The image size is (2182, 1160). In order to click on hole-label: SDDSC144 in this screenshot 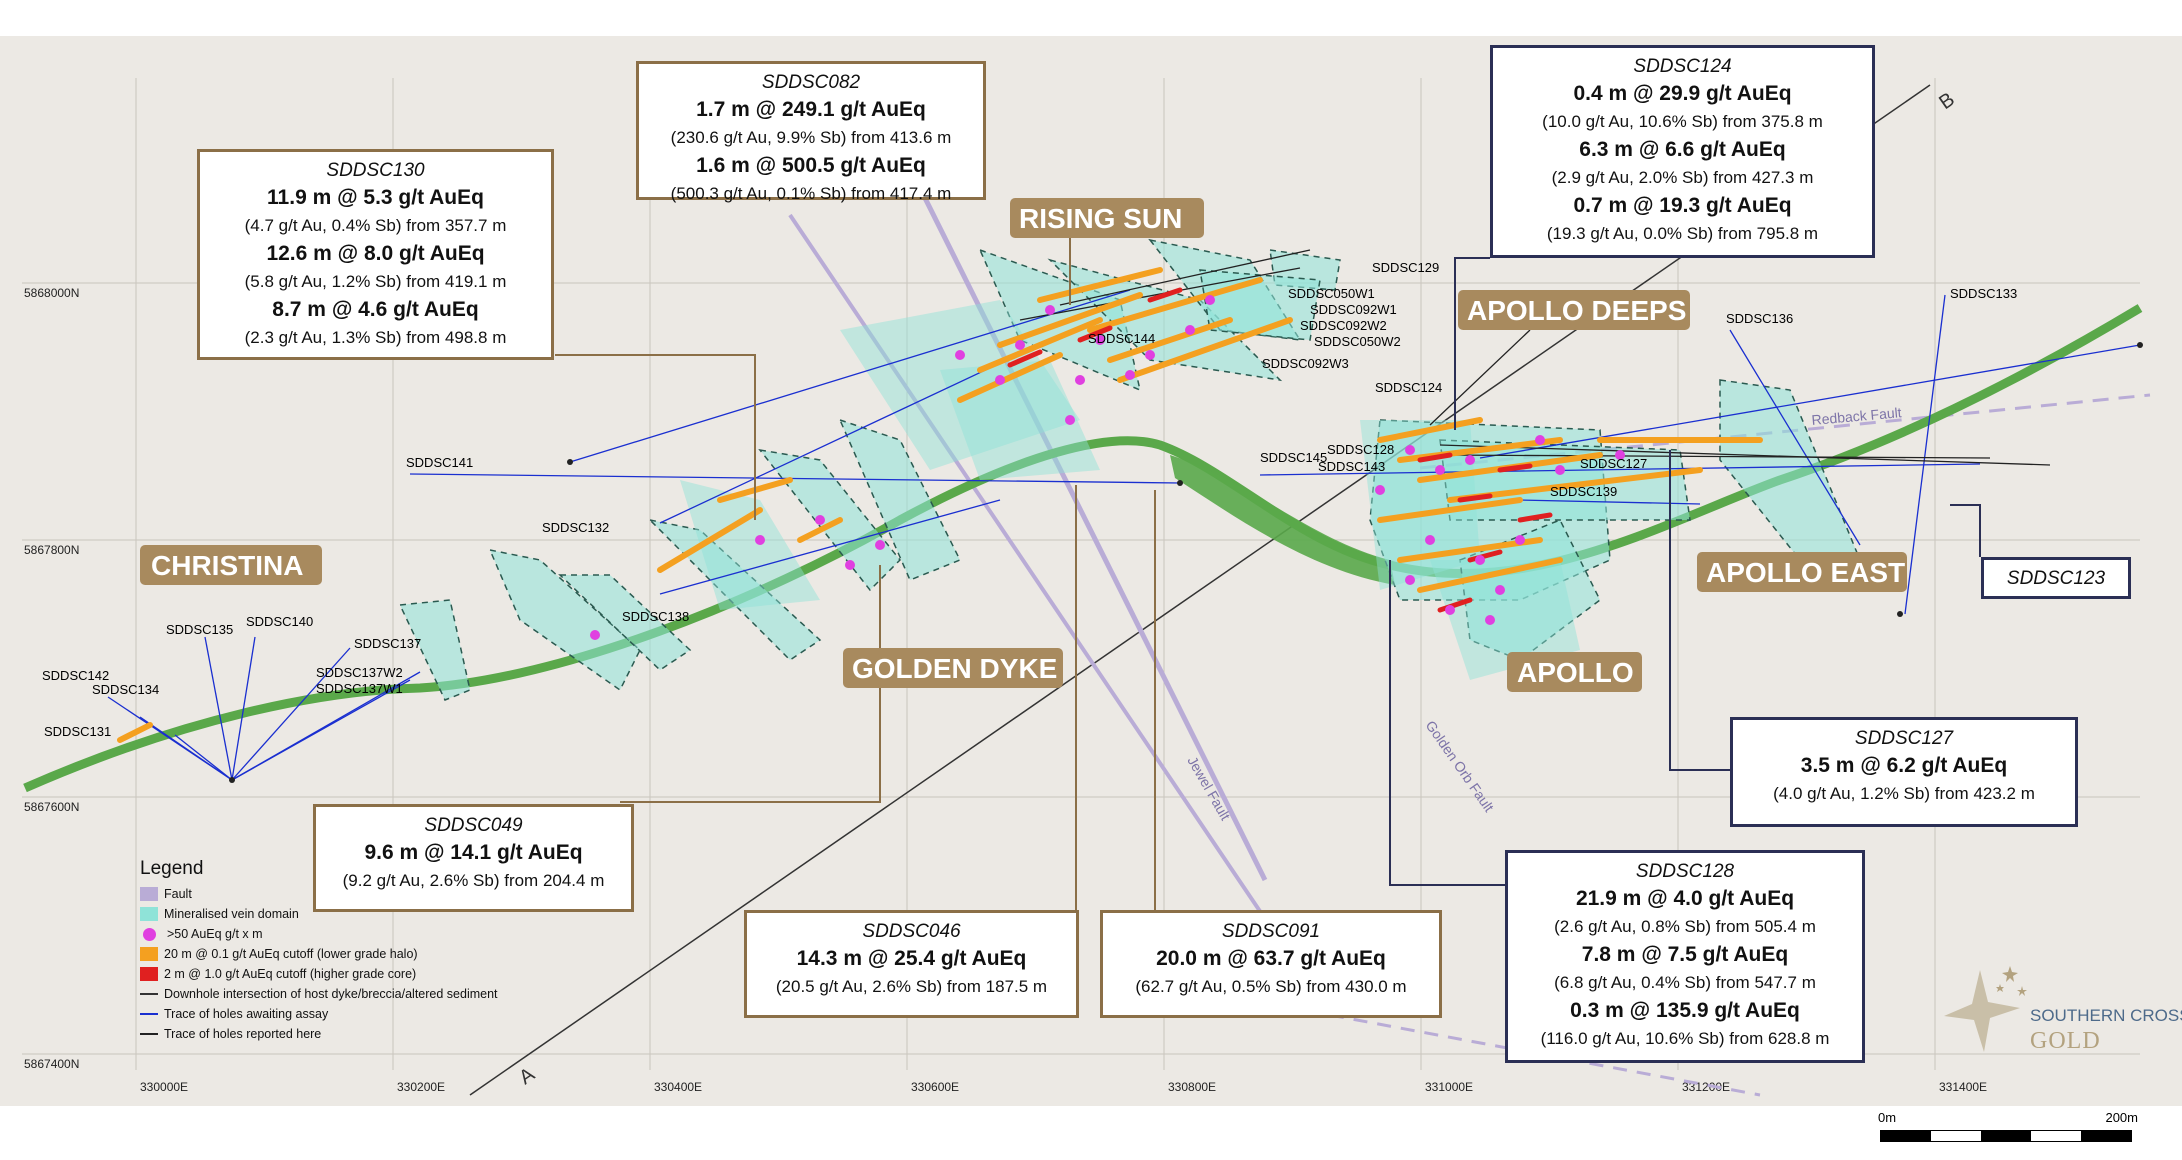, I will do `click(1121, 338)`.